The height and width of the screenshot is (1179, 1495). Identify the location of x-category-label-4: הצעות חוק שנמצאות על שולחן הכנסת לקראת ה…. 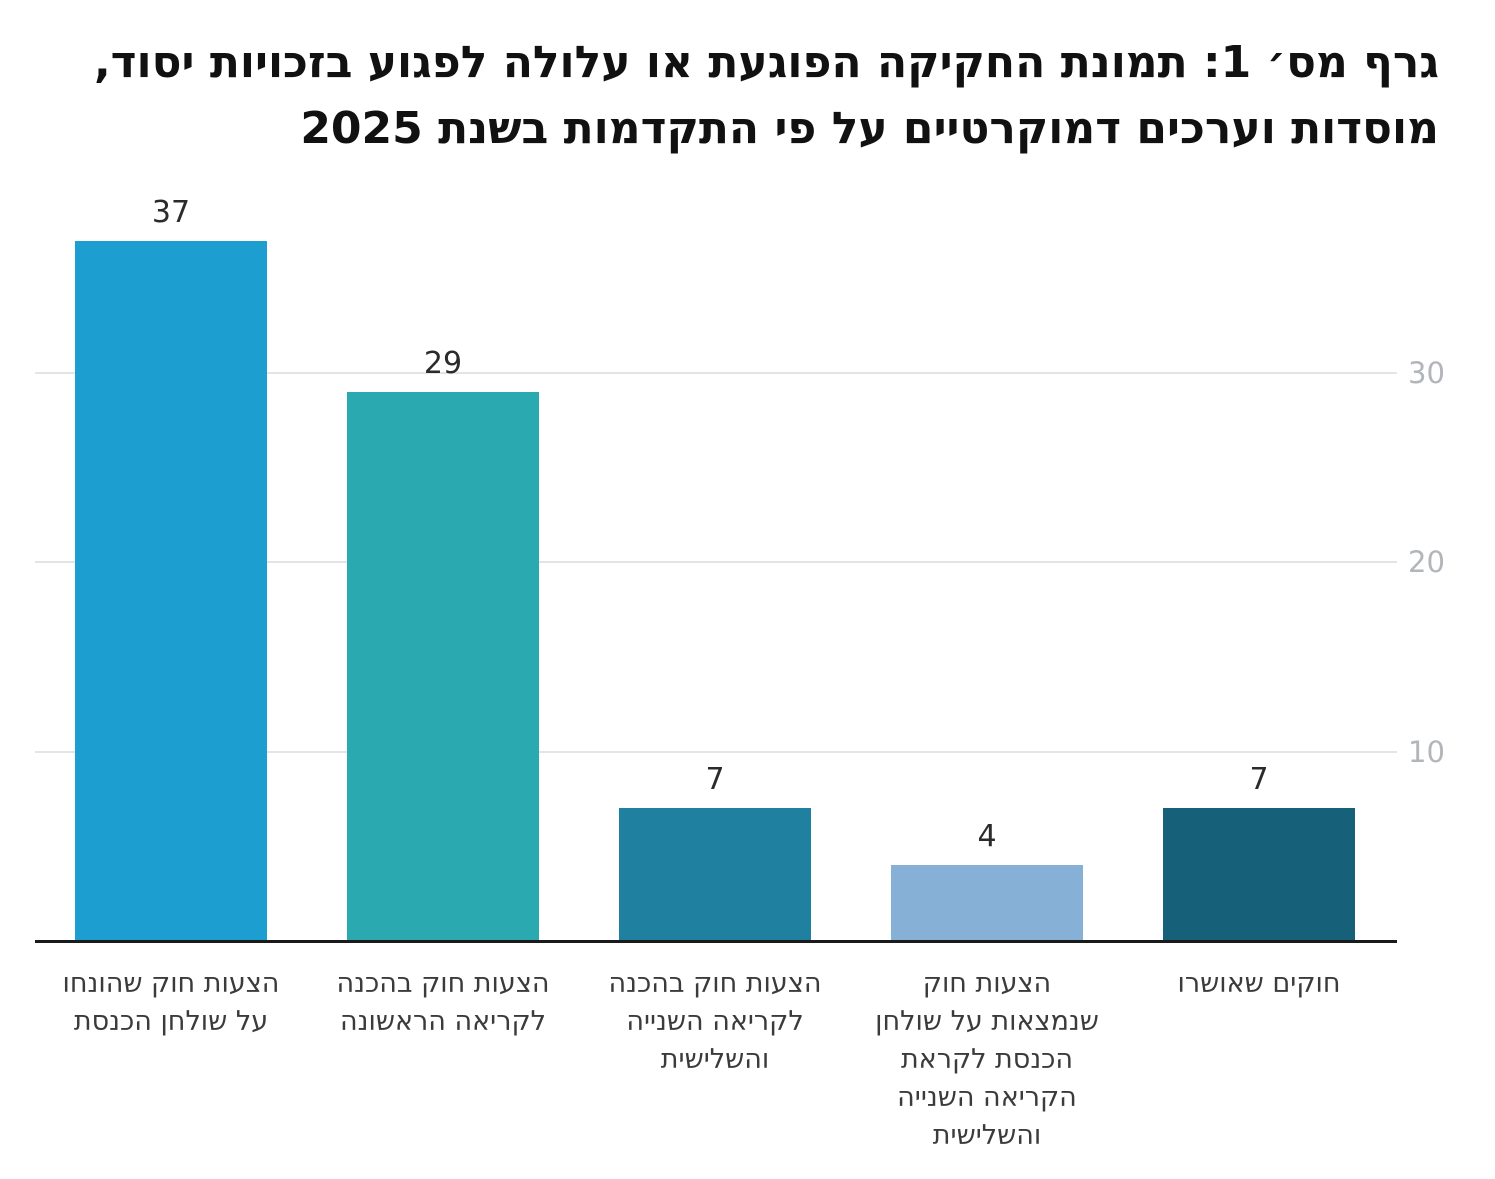
(987, 1059).